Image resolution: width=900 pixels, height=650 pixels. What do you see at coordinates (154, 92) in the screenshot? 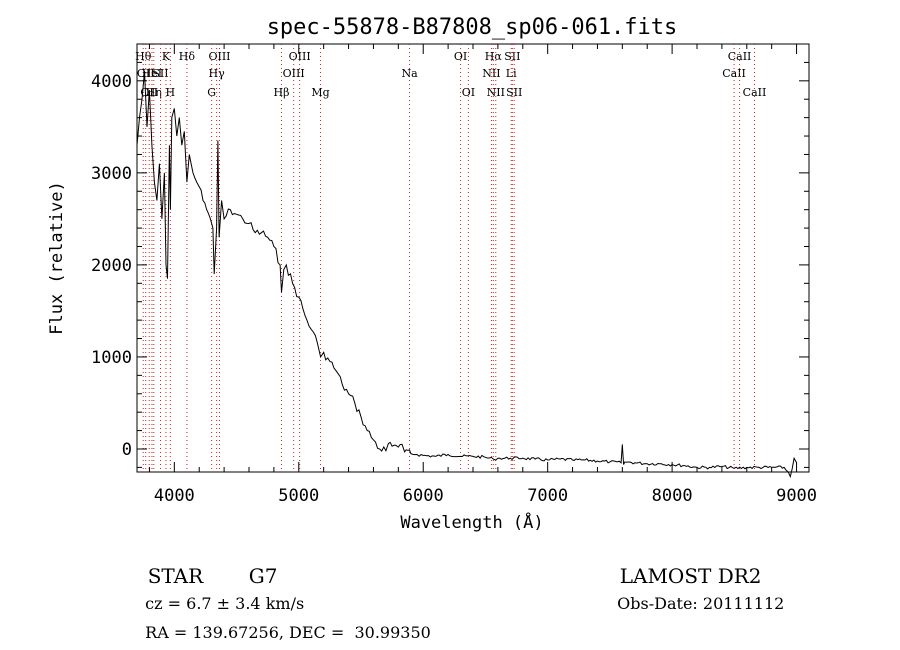
I see `line-marker-label: Hη` at bounding box center [154, 92].